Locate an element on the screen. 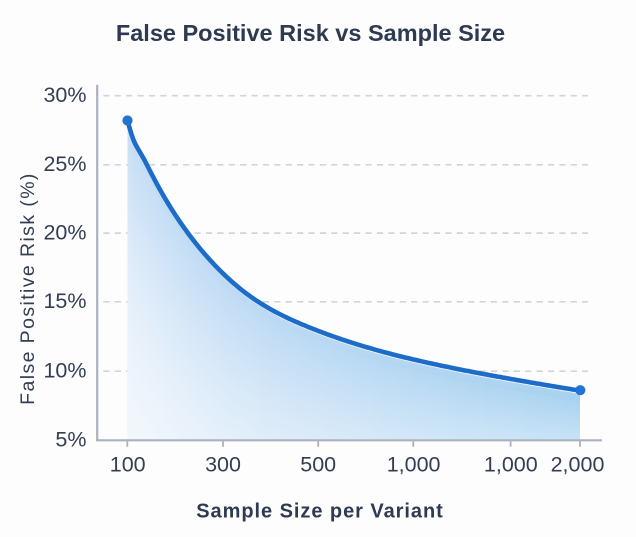 This screenshot has height=537, width=636. svg-text: 30% is located at coordinates (64, 95).